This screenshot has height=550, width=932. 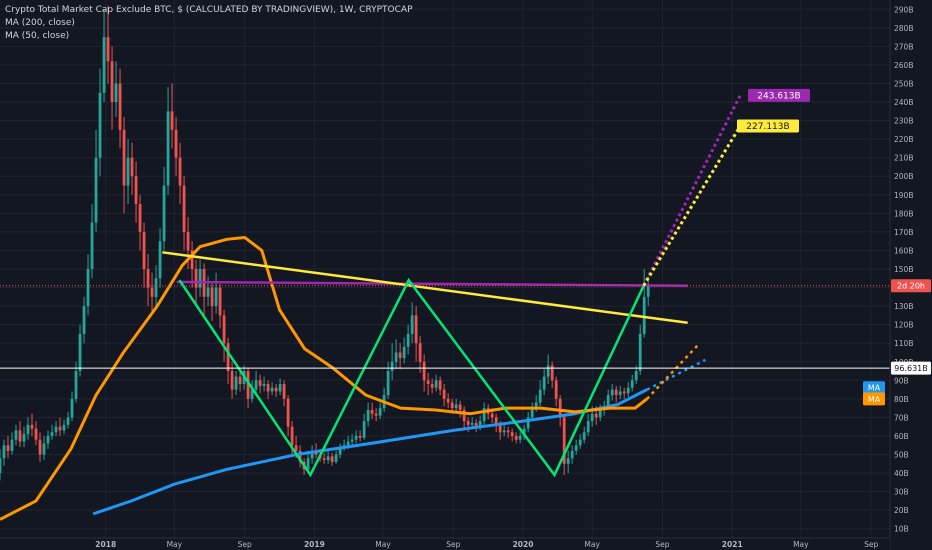 What do you see at coordinates (903, 176) in the screenshot?
I see `y-tick-label: 200B` at bounding box center [903, 176].